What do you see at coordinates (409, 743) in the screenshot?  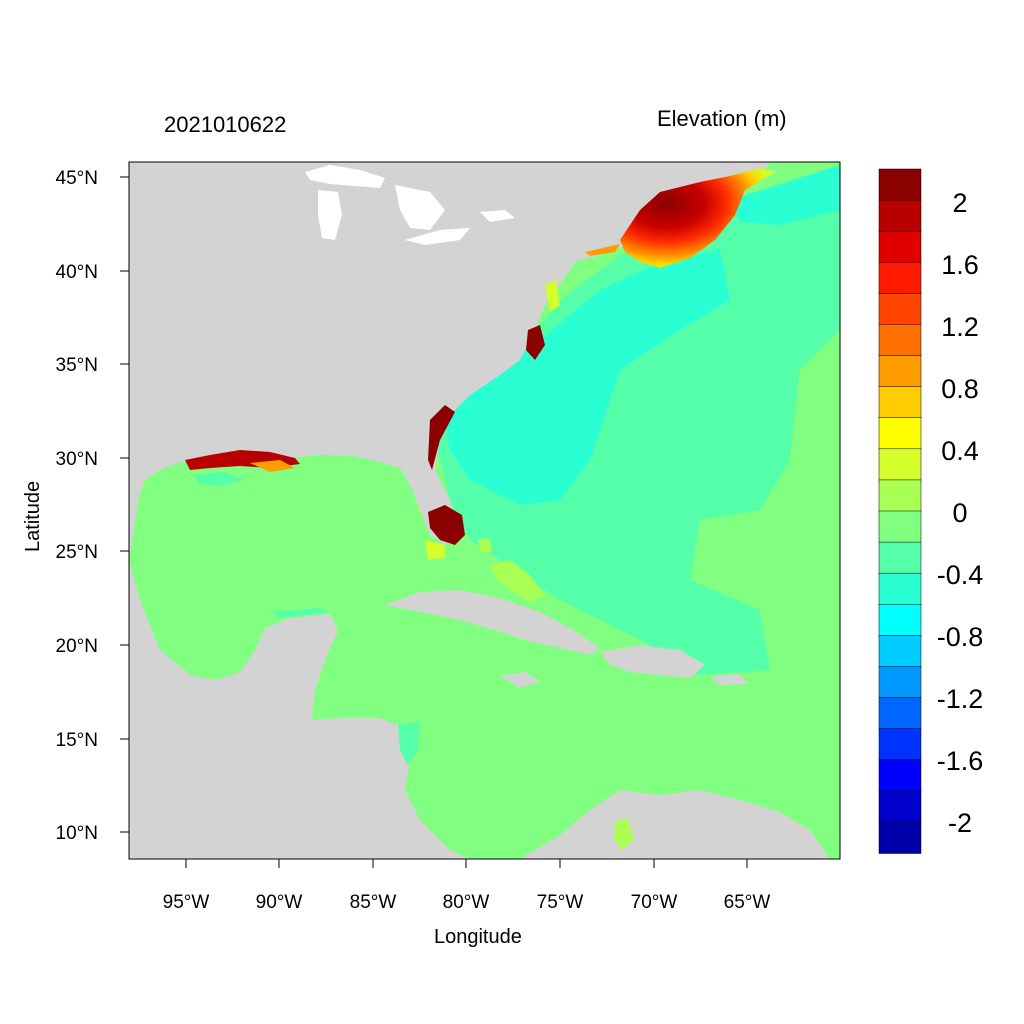 I see `honduras-coast-blue` at bounding box center [409, 743].